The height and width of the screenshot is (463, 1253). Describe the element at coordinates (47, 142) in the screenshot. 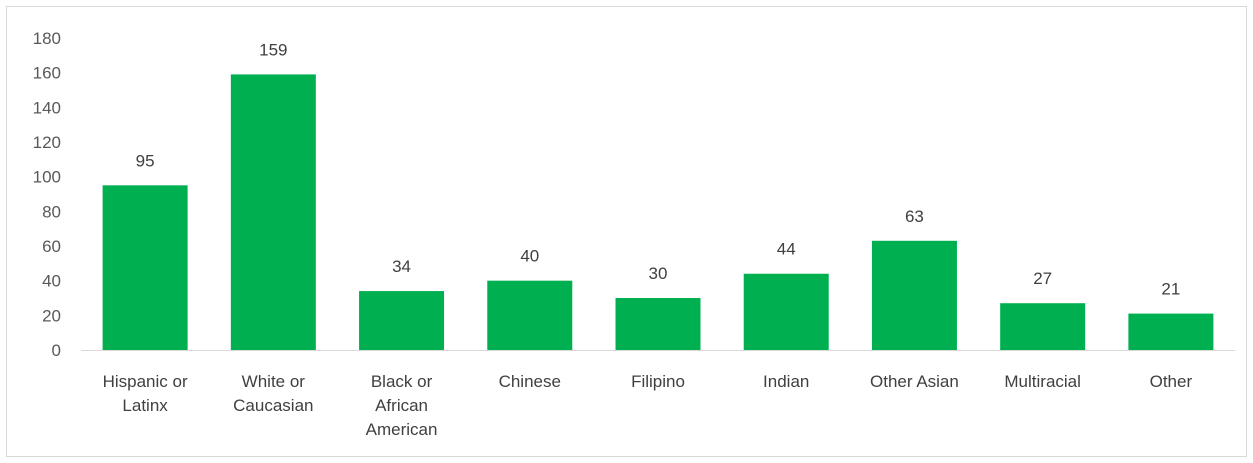

I see `y-tick-label: 120` at that location.